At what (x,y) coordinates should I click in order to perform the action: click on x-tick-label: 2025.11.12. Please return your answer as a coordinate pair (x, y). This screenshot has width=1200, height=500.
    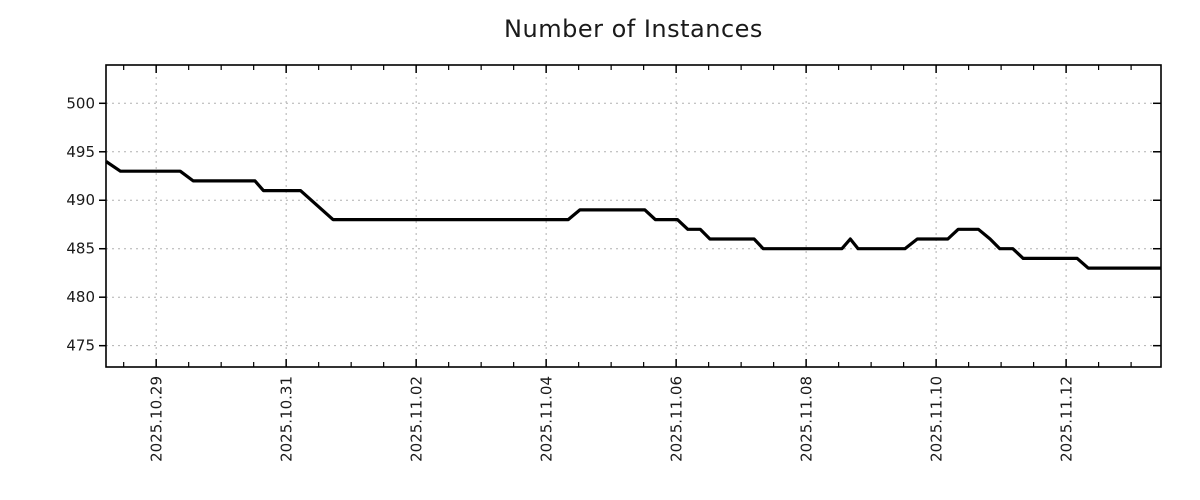
    Looking at the image, I should click on (1067, 419).